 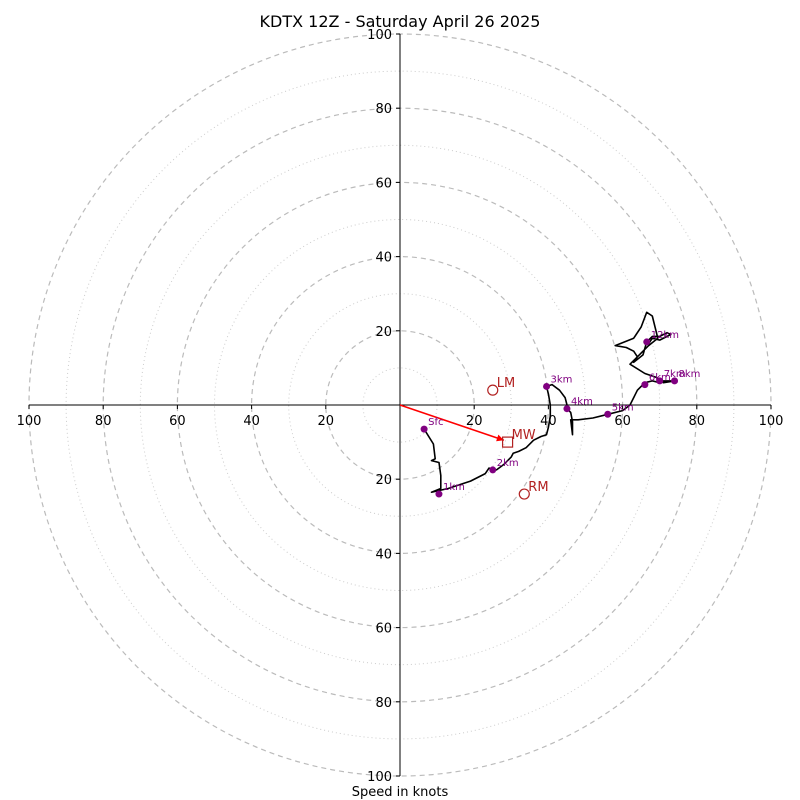 What do you see at coordinates (548, 421) in the screenshot?
I see `tick-label-right-40: 40` at bounding box center [548, 421].